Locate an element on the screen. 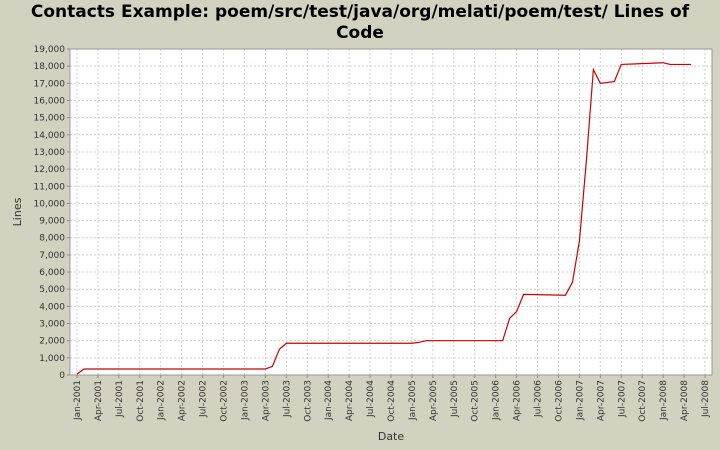 The width and height of the screenshot is (720, 450). y-tick-label: 15,000 is located at coordinates (50, 119).